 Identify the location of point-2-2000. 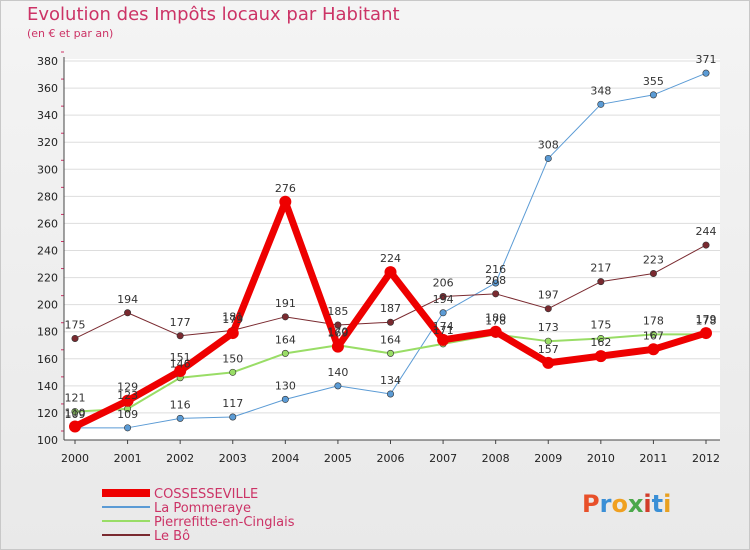
(75, 412).